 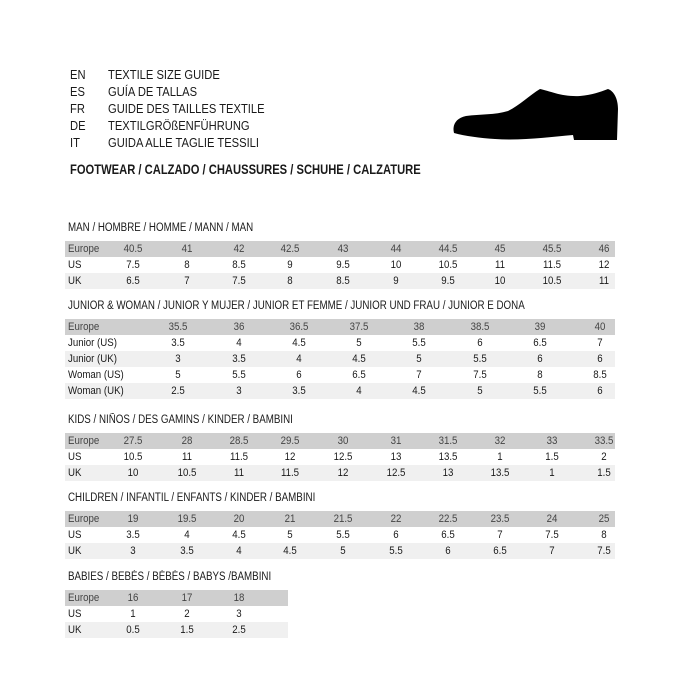 I want to click on size-cell: 46, so click(x=604, y=249).